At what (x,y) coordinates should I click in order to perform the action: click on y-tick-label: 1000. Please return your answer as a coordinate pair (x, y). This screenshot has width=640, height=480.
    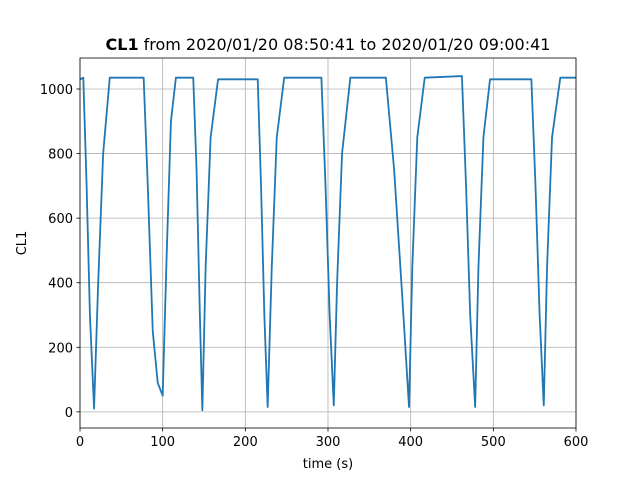
    Looking at the image, I should click on (56, 90).